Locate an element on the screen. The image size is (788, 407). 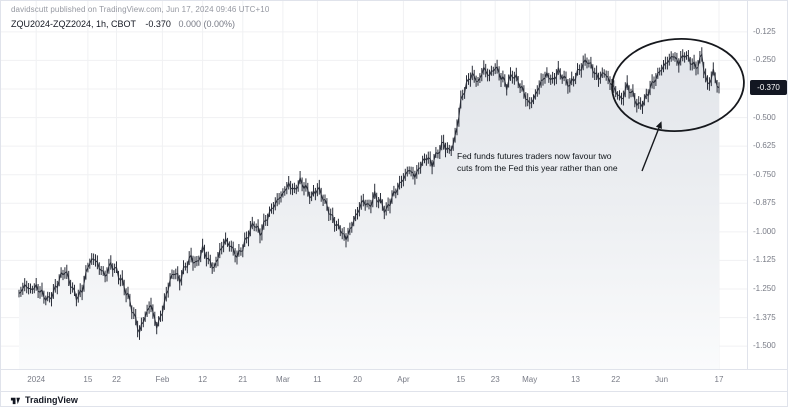
tradingview-wordmark: TradingView is located at coordinates (51, 400).